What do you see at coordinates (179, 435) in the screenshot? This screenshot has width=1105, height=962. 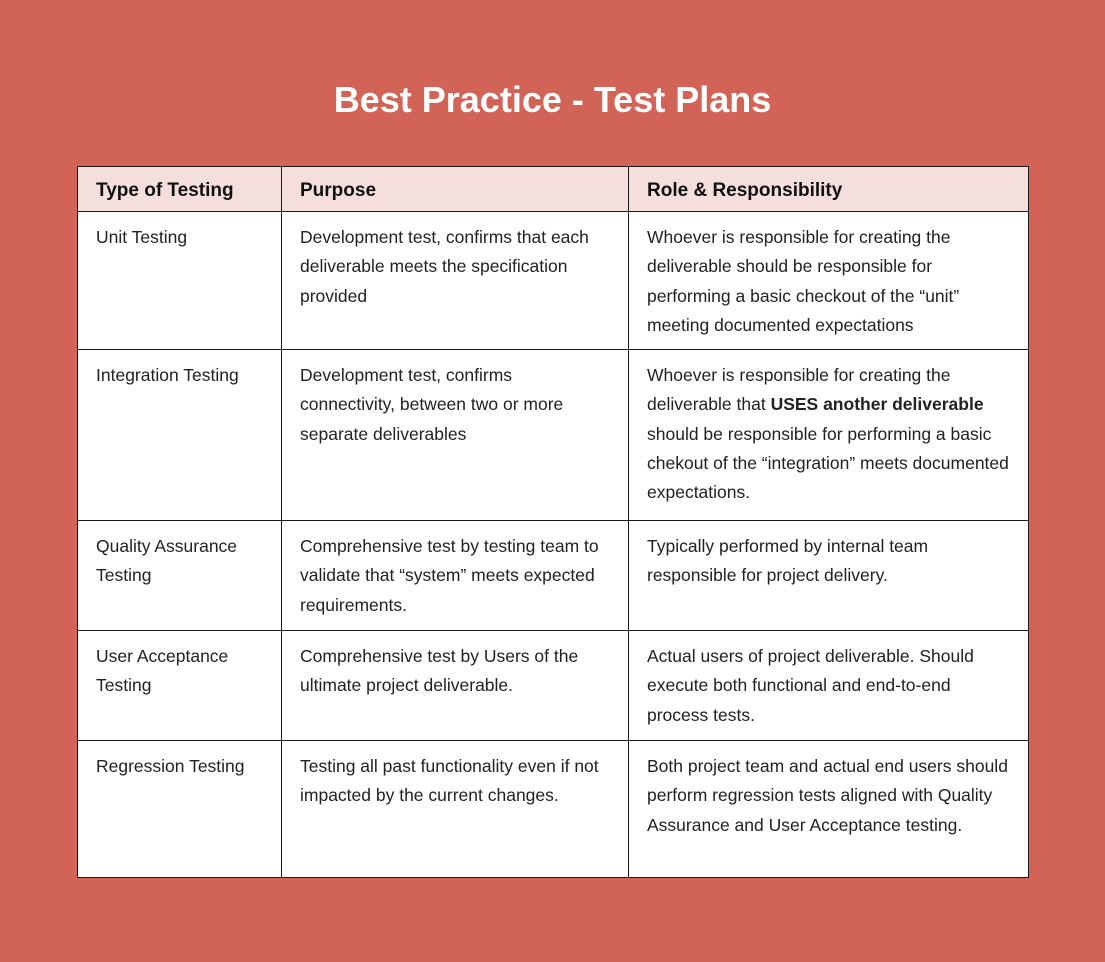 I see `cell-type: Integration Testing` at bounding box center [179, 435].